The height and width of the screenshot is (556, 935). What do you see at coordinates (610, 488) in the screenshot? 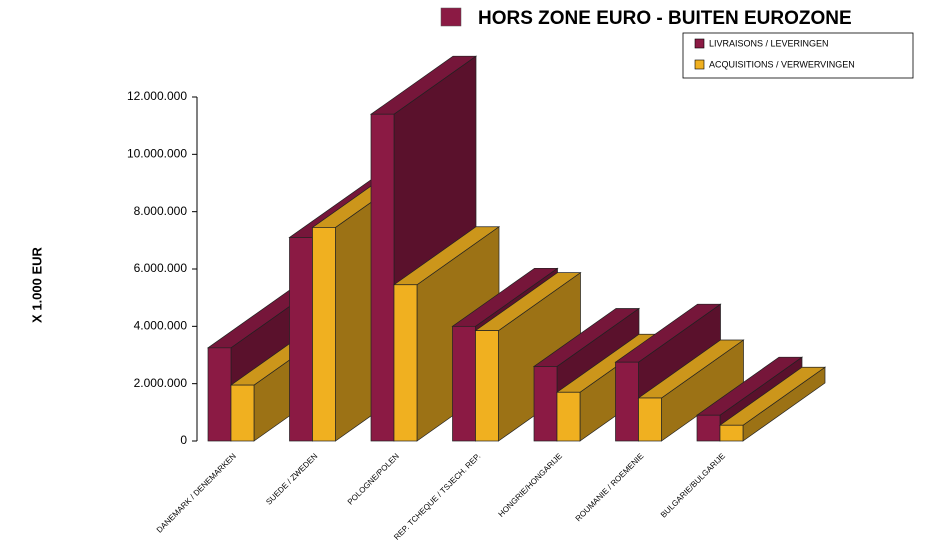
I see `x-tick-label: ROUMANIE / ROEMENIE` at bounding box center [610, 488].